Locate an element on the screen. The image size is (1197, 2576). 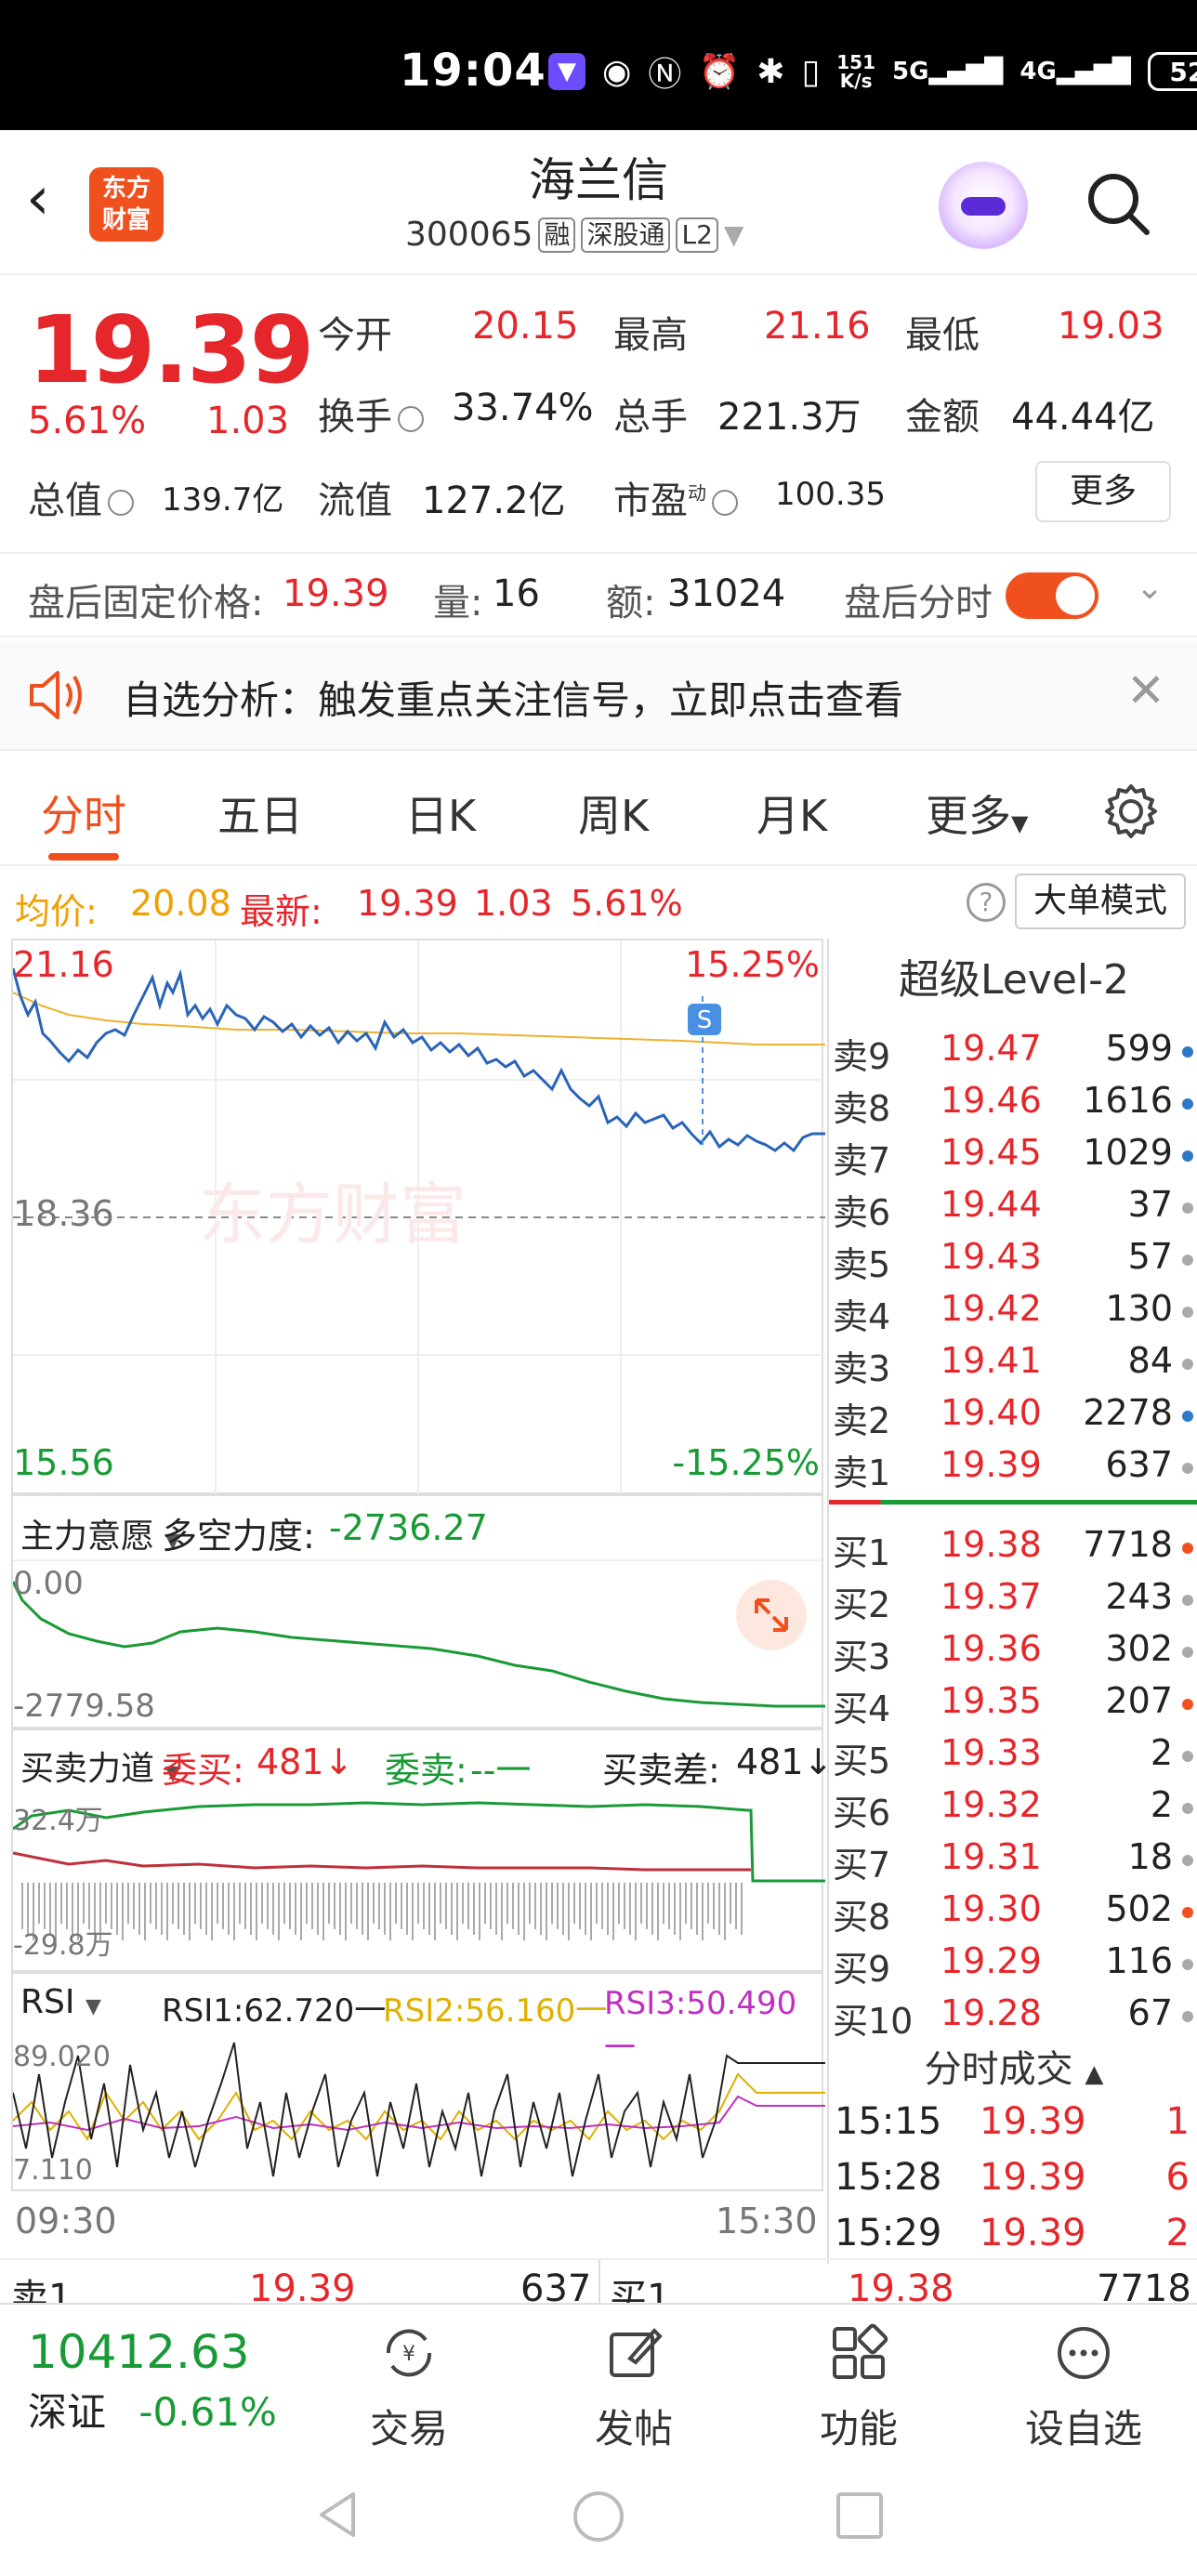
more-button: 更多 is located at coordinates (1103, 491).